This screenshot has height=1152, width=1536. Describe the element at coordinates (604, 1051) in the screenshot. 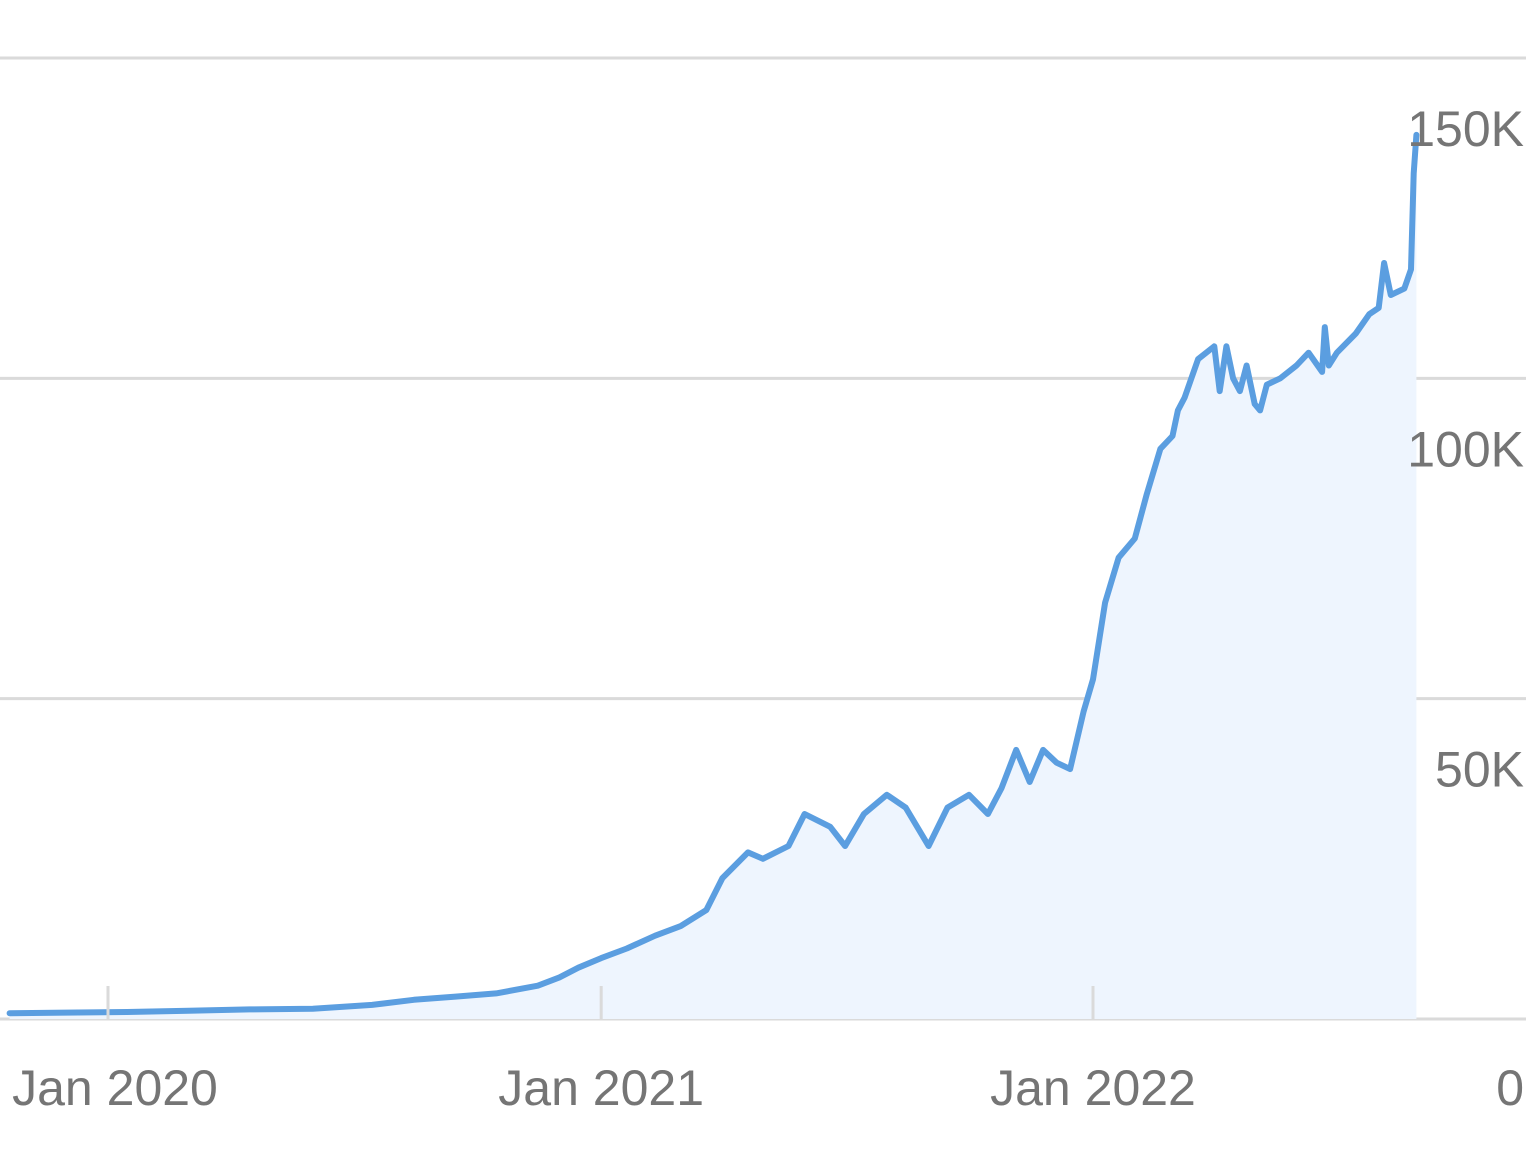

I see `x-axis-ticks: Jan 2020 Jan 2021 Jan 2022` at that location.